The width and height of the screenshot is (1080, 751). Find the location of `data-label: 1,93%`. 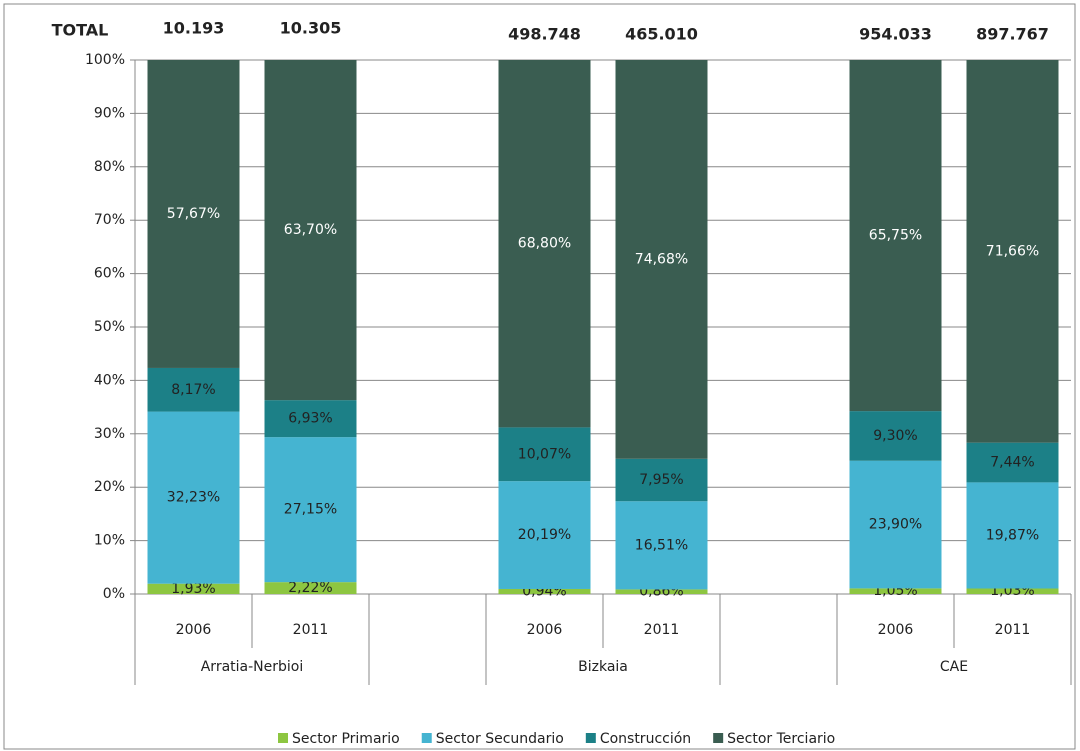

data-label: 1,93% is located at coordinates (193, 589).